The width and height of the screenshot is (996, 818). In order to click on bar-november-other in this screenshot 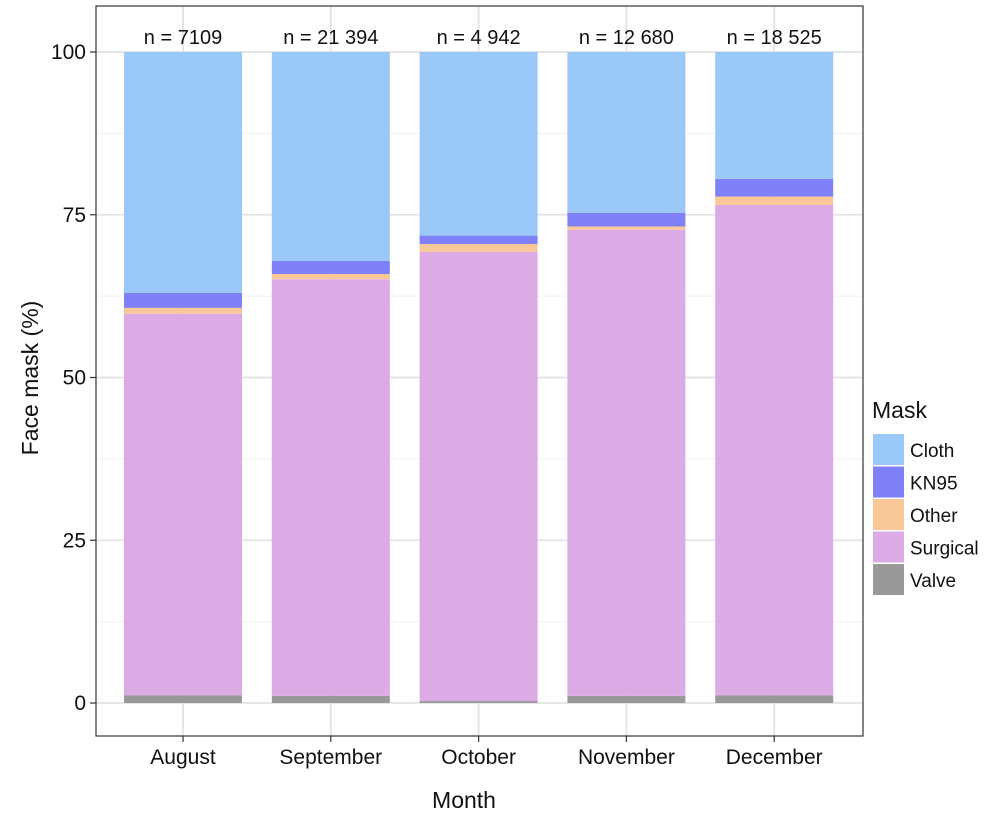, I will do `click(626, 228)`.